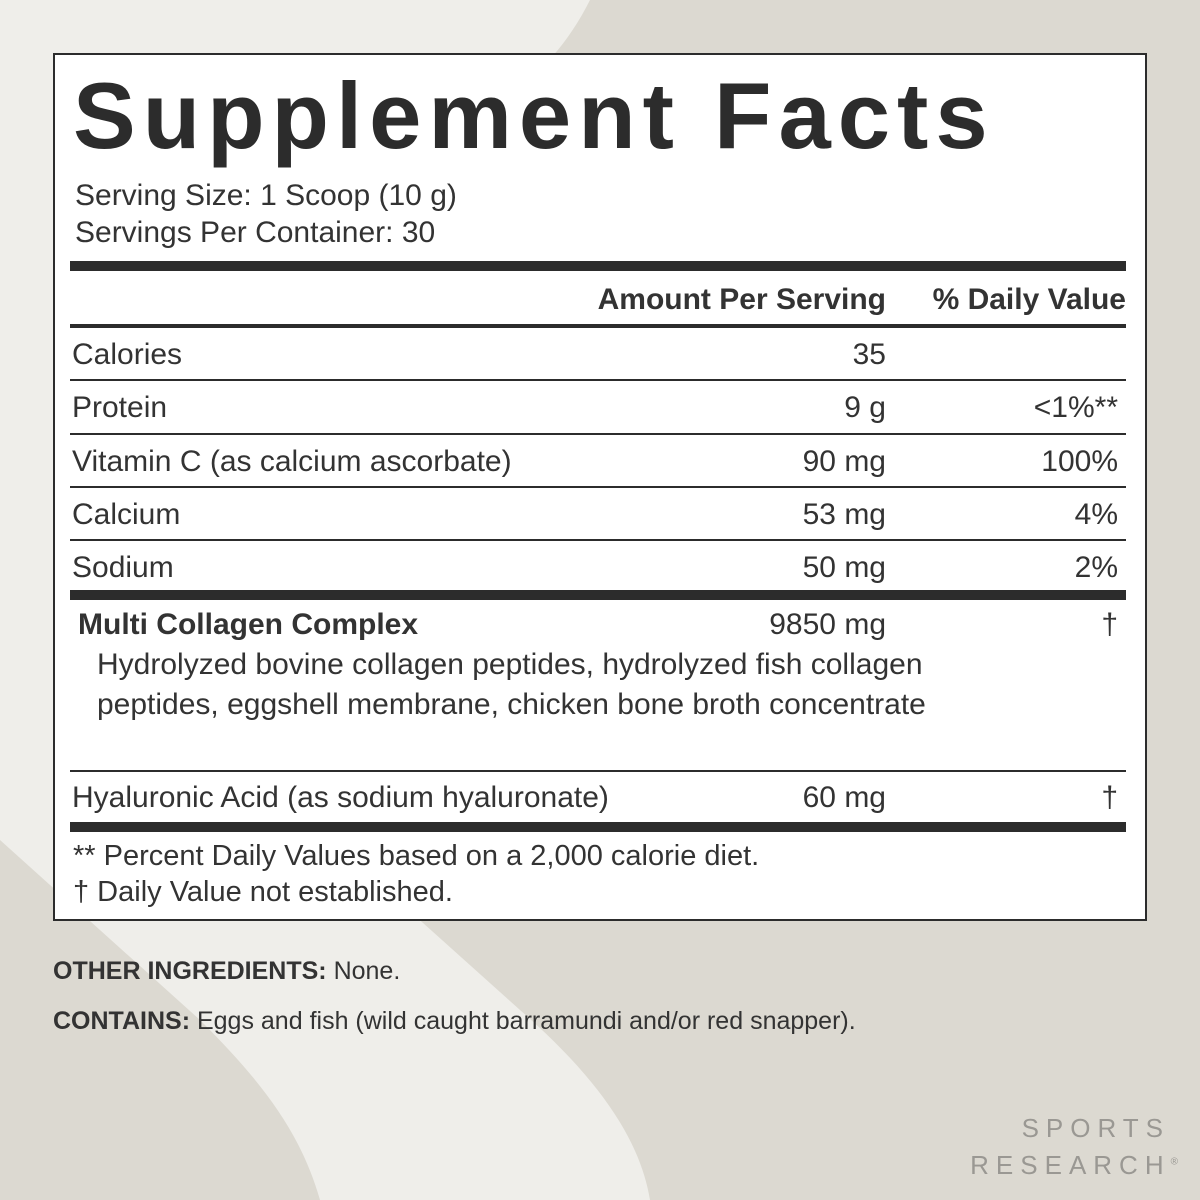 The width and height of the screenshot is (1200, 1200). What do you see at coordinates (865, 407) in the screenshot?
I see `nutrient-amount: 9 g` at bounding box center [865, 407].